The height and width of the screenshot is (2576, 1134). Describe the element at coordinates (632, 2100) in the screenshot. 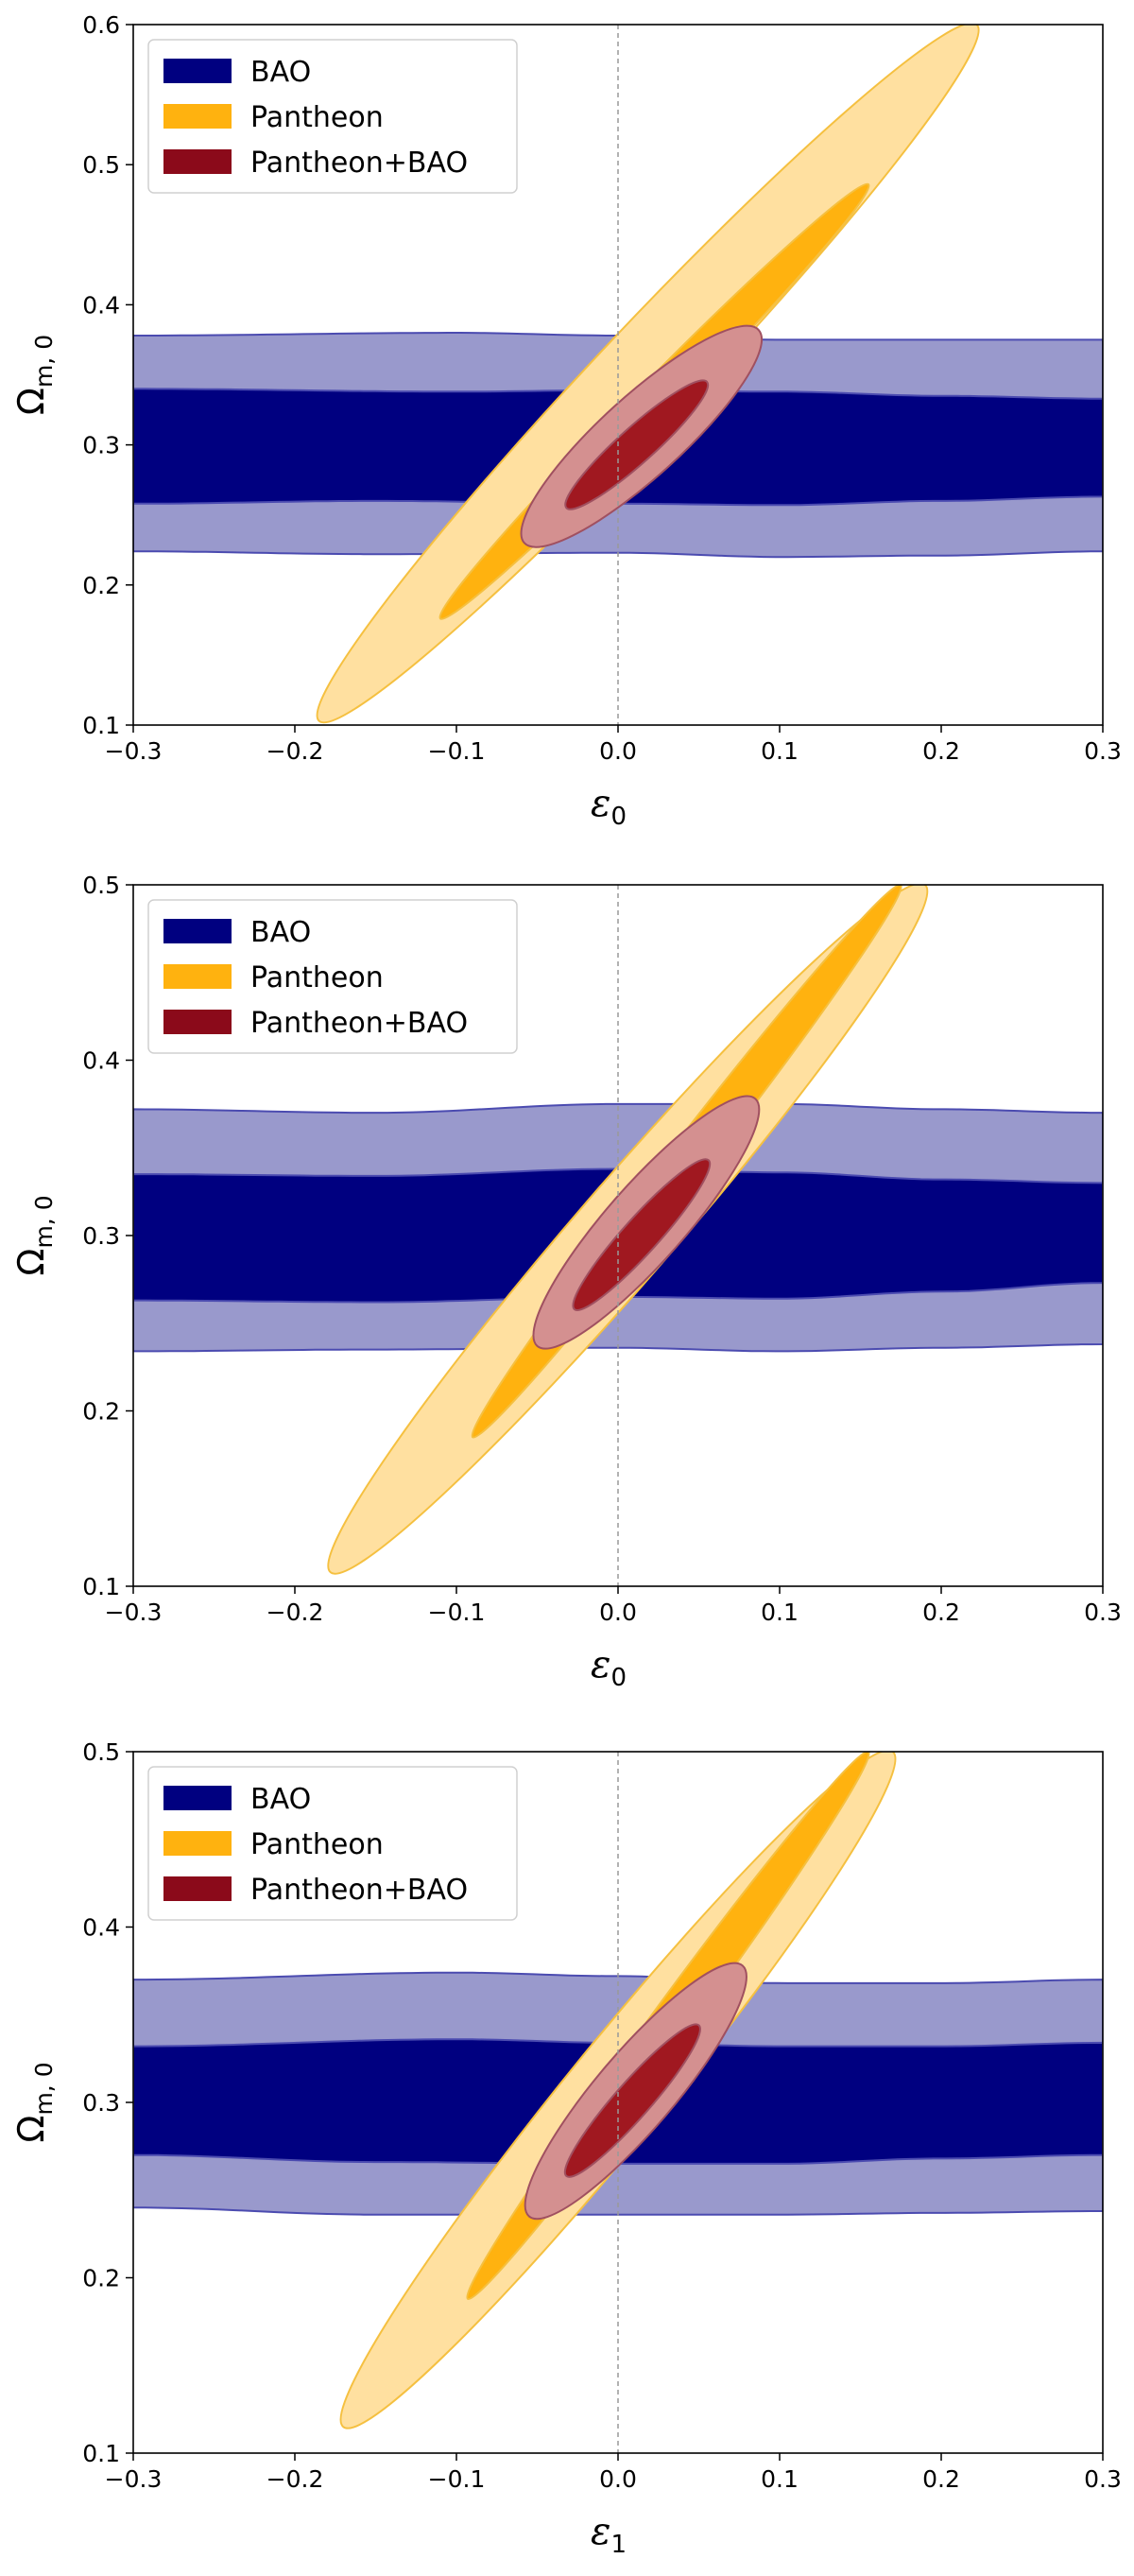

I see `chart-bottom-contour-pantheon-plus-bao-1sigma` at that location.